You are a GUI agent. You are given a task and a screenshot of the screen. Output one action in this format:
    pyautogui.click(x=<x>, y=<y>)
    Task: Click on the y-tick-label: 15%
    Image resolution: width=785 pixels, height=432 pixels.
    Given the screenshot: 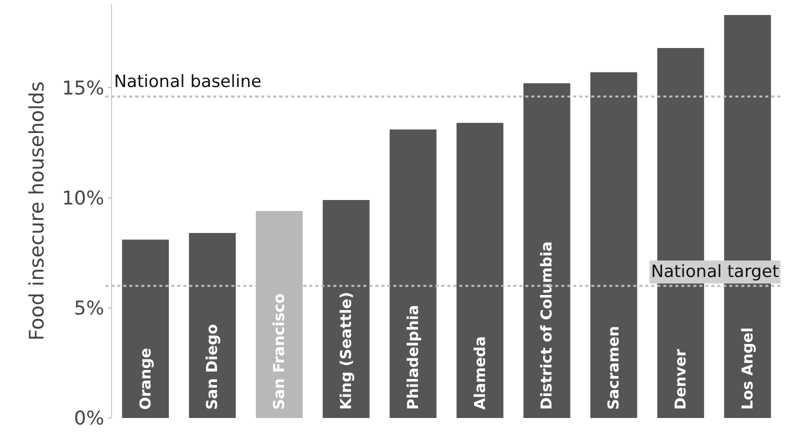 What is the action you would take?
    pyautogui.click(x=83, y=88)
    